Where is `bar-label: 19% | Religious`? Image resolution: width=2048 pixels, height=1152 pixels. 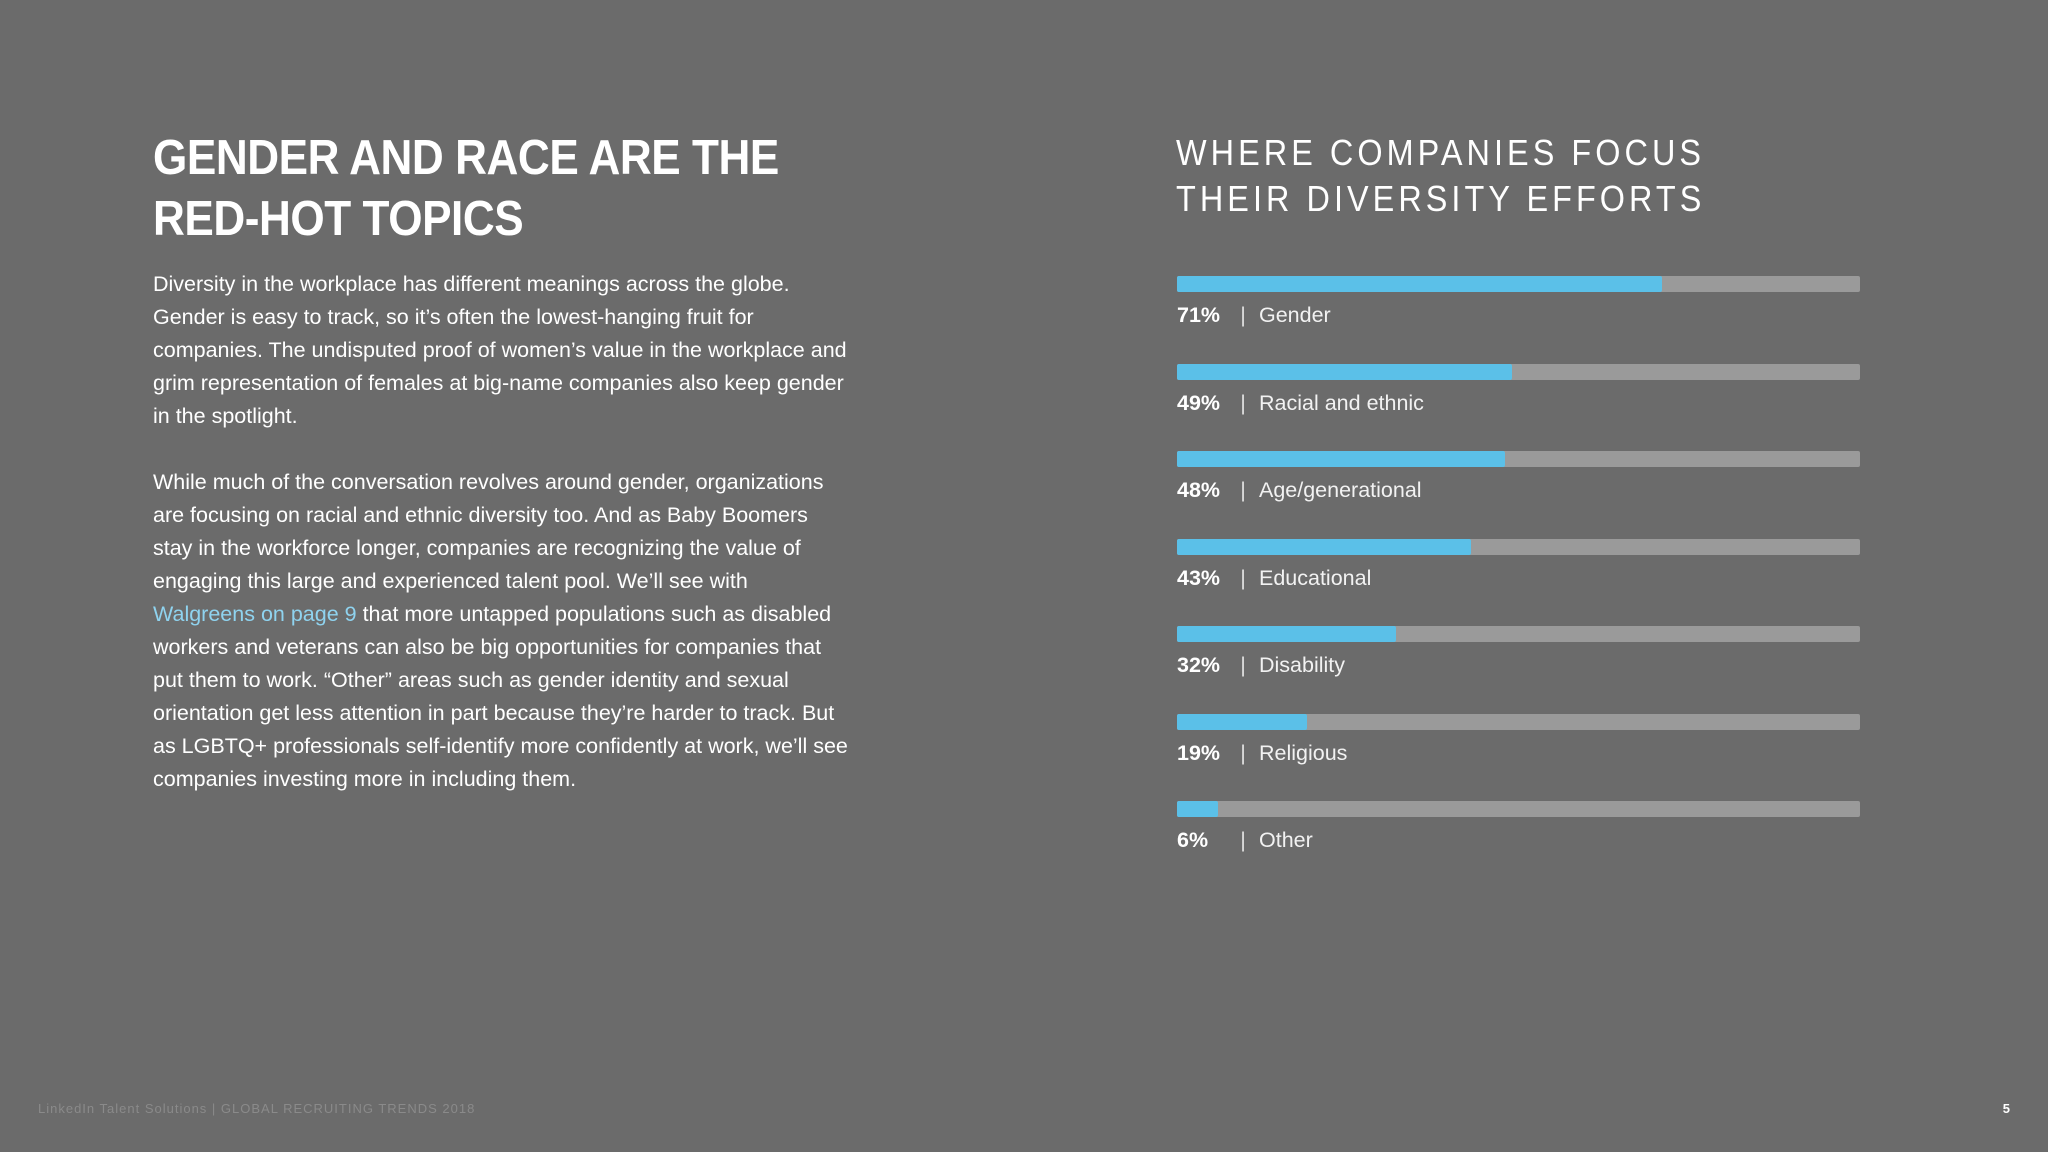 bar-label: 19% | Religious is located at coordinates (1262, 753).